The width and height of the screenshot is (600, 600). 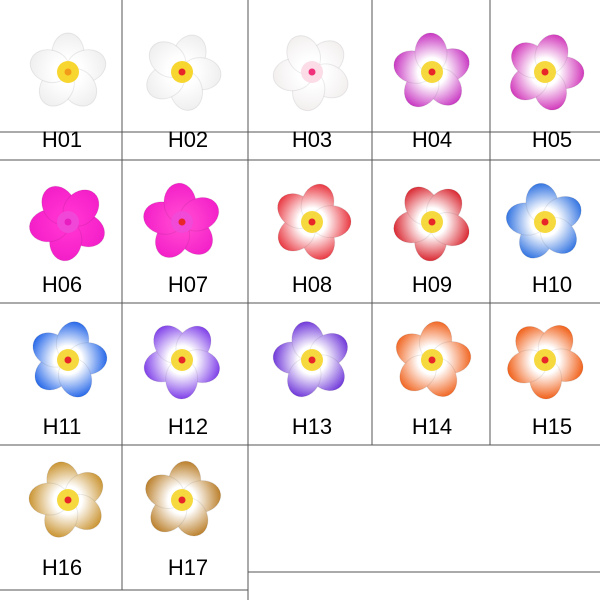 I want to click on item-label: H13, so click(x=312, y=426).